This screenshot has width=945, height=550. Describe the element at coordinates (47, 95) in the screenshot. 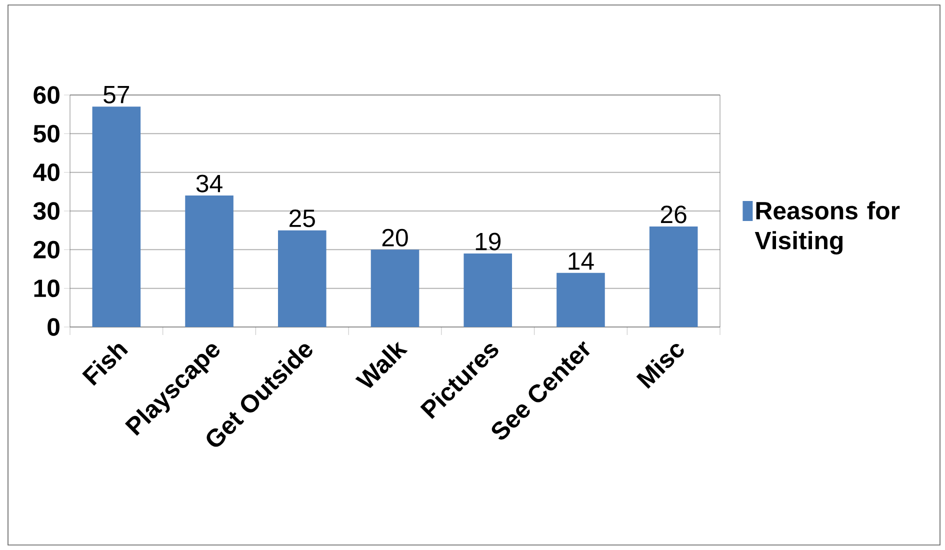

I see `y-tick-label: 60` at that location.